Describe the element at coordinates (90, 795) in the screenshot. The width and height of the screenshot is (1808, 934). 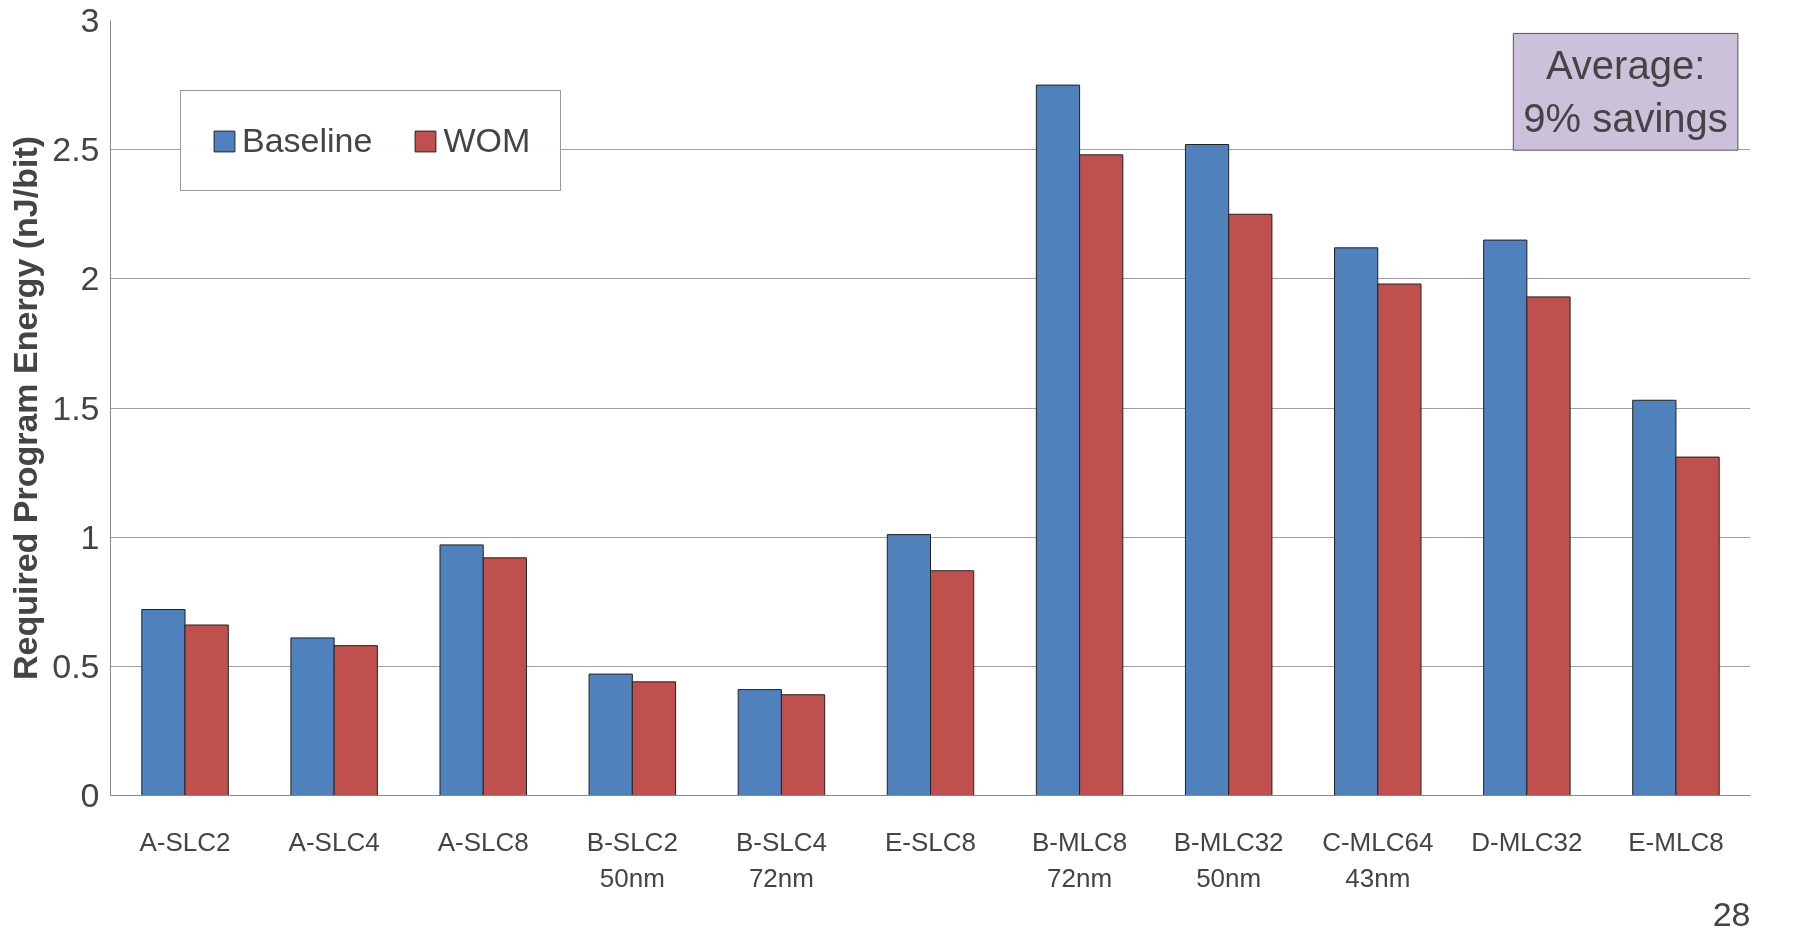
I see `y-tick-label: 0` at that location.